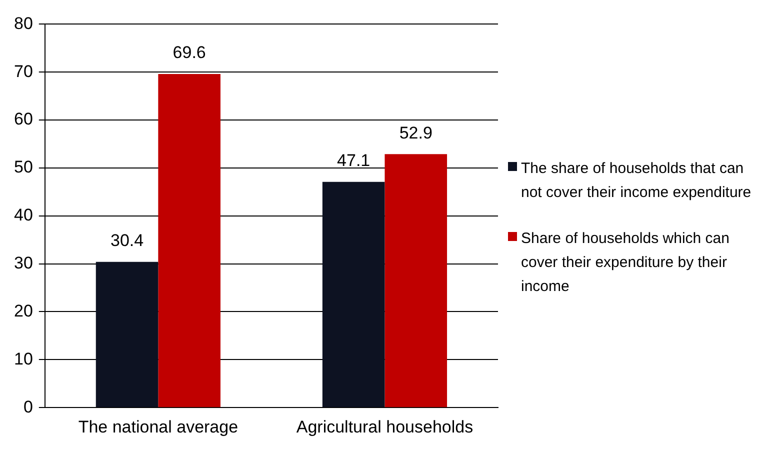  Describe the element at coordinates (23, 167) in the screenshot. I see `y-tick-label: 50` at that location.